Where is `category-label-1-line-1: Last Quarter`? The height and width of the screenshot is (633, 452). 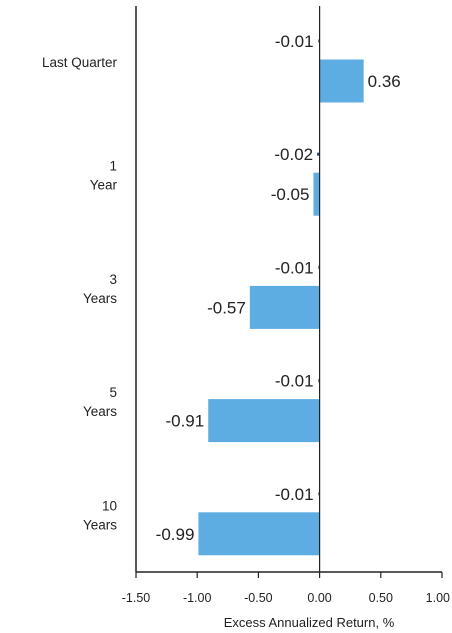
category-label-1-line-1: Last Quarter is located at coordinates (80, 62).